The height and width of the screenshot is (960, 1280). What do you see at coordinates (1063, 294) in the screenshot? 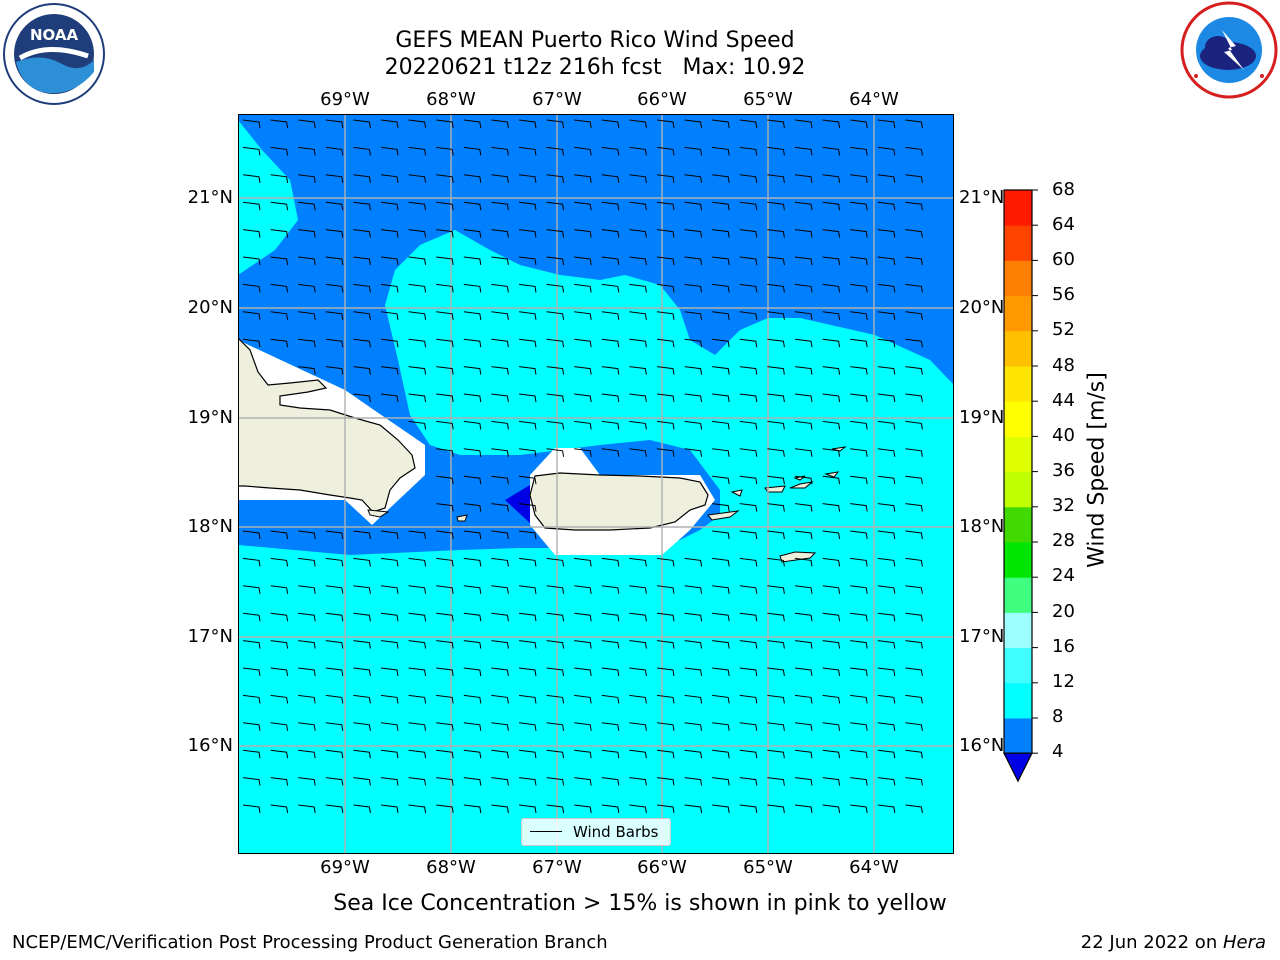
I see `colorbar-tick-label: 56` at bounding box center [1063, 294].